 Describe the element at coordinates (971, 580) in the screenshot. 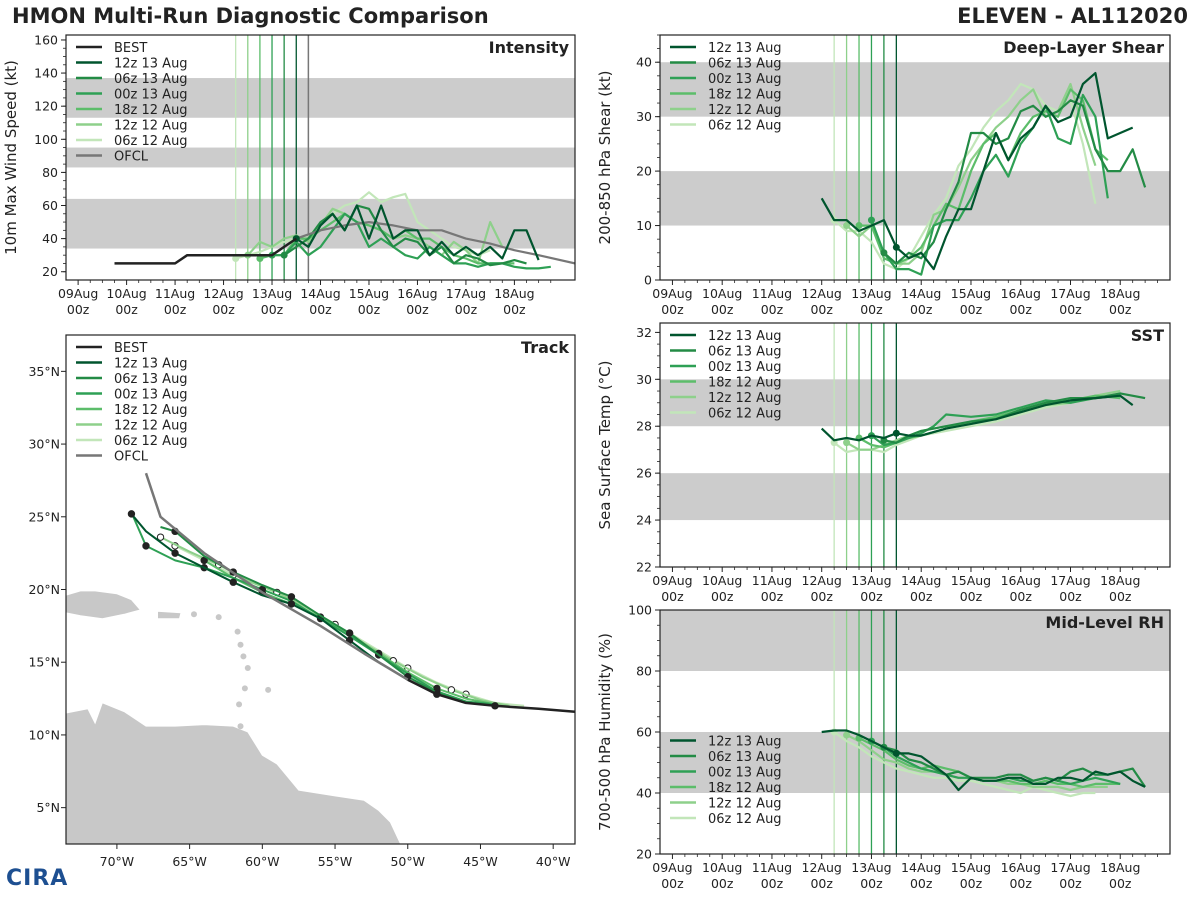

I see `x-tick-label-day: 15Aug` at that location.